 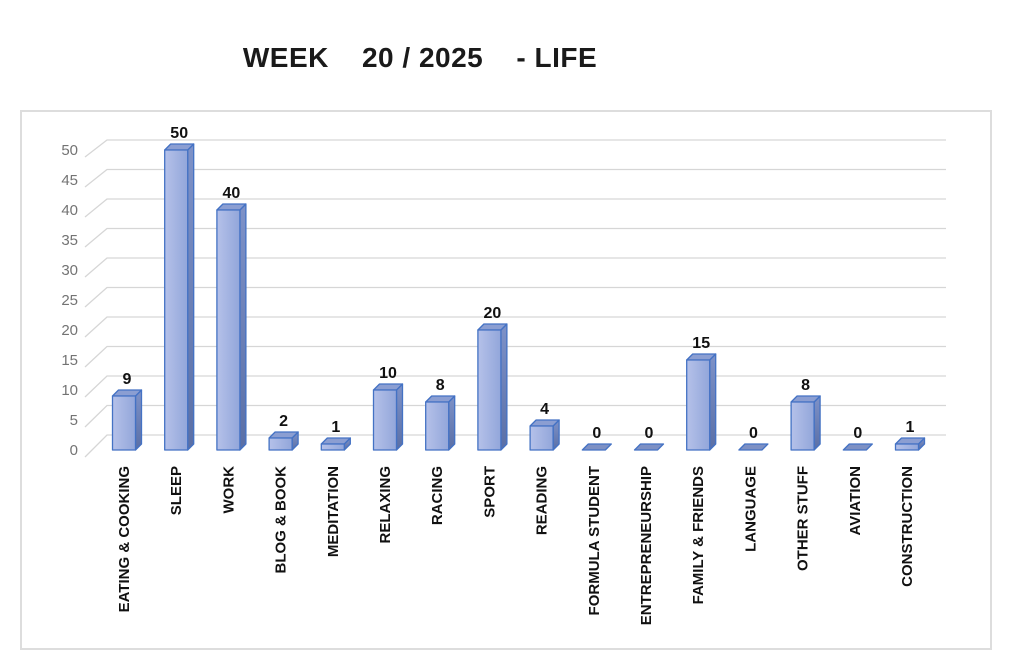 What do you see at coordinates (232, 193) in the screenshot?
I see `value-label-work: 40` at bounding box center [232, 193].